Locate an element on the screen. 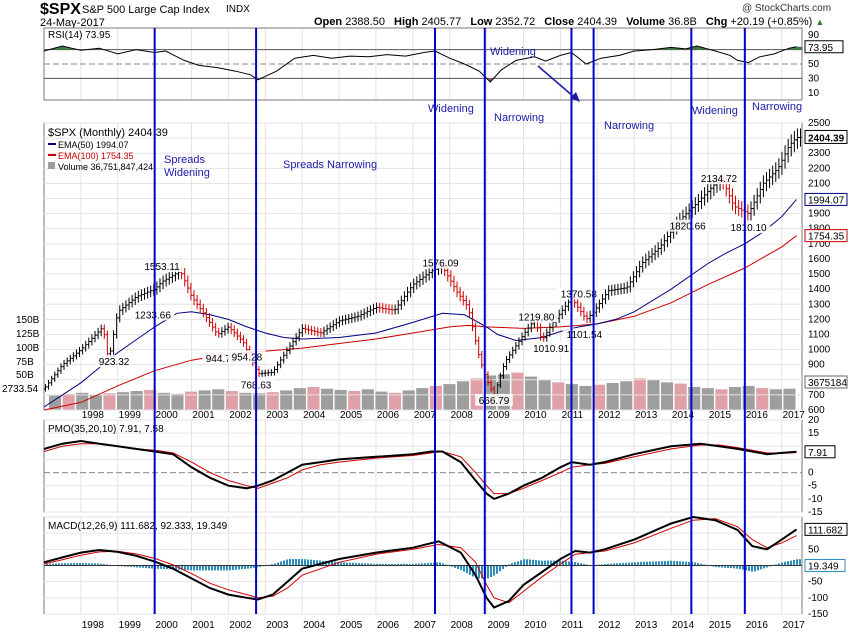 The image size is (850, 633). x-tick-label-bottom: 1998 is located at coordinates (93, 625).